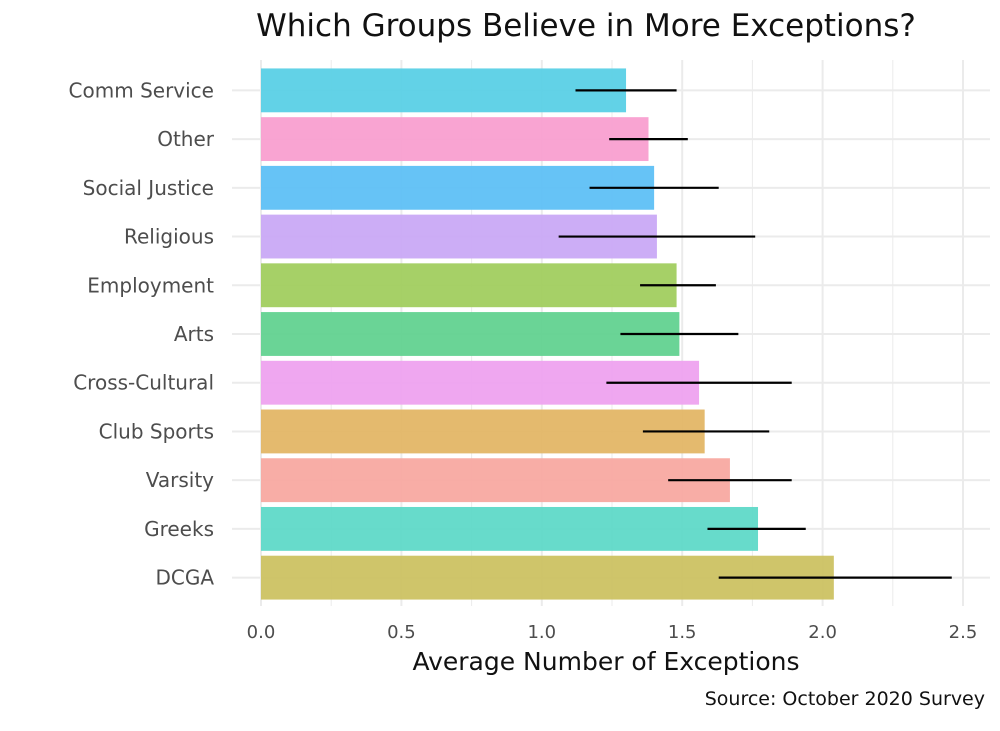 Image resolution: width=1000 pixels, height=731 pixels. What do you see at coordinates (141, 90) in the screenshot?
I see `y-tick-label: Comm Service` at bounding box center [141, 90].